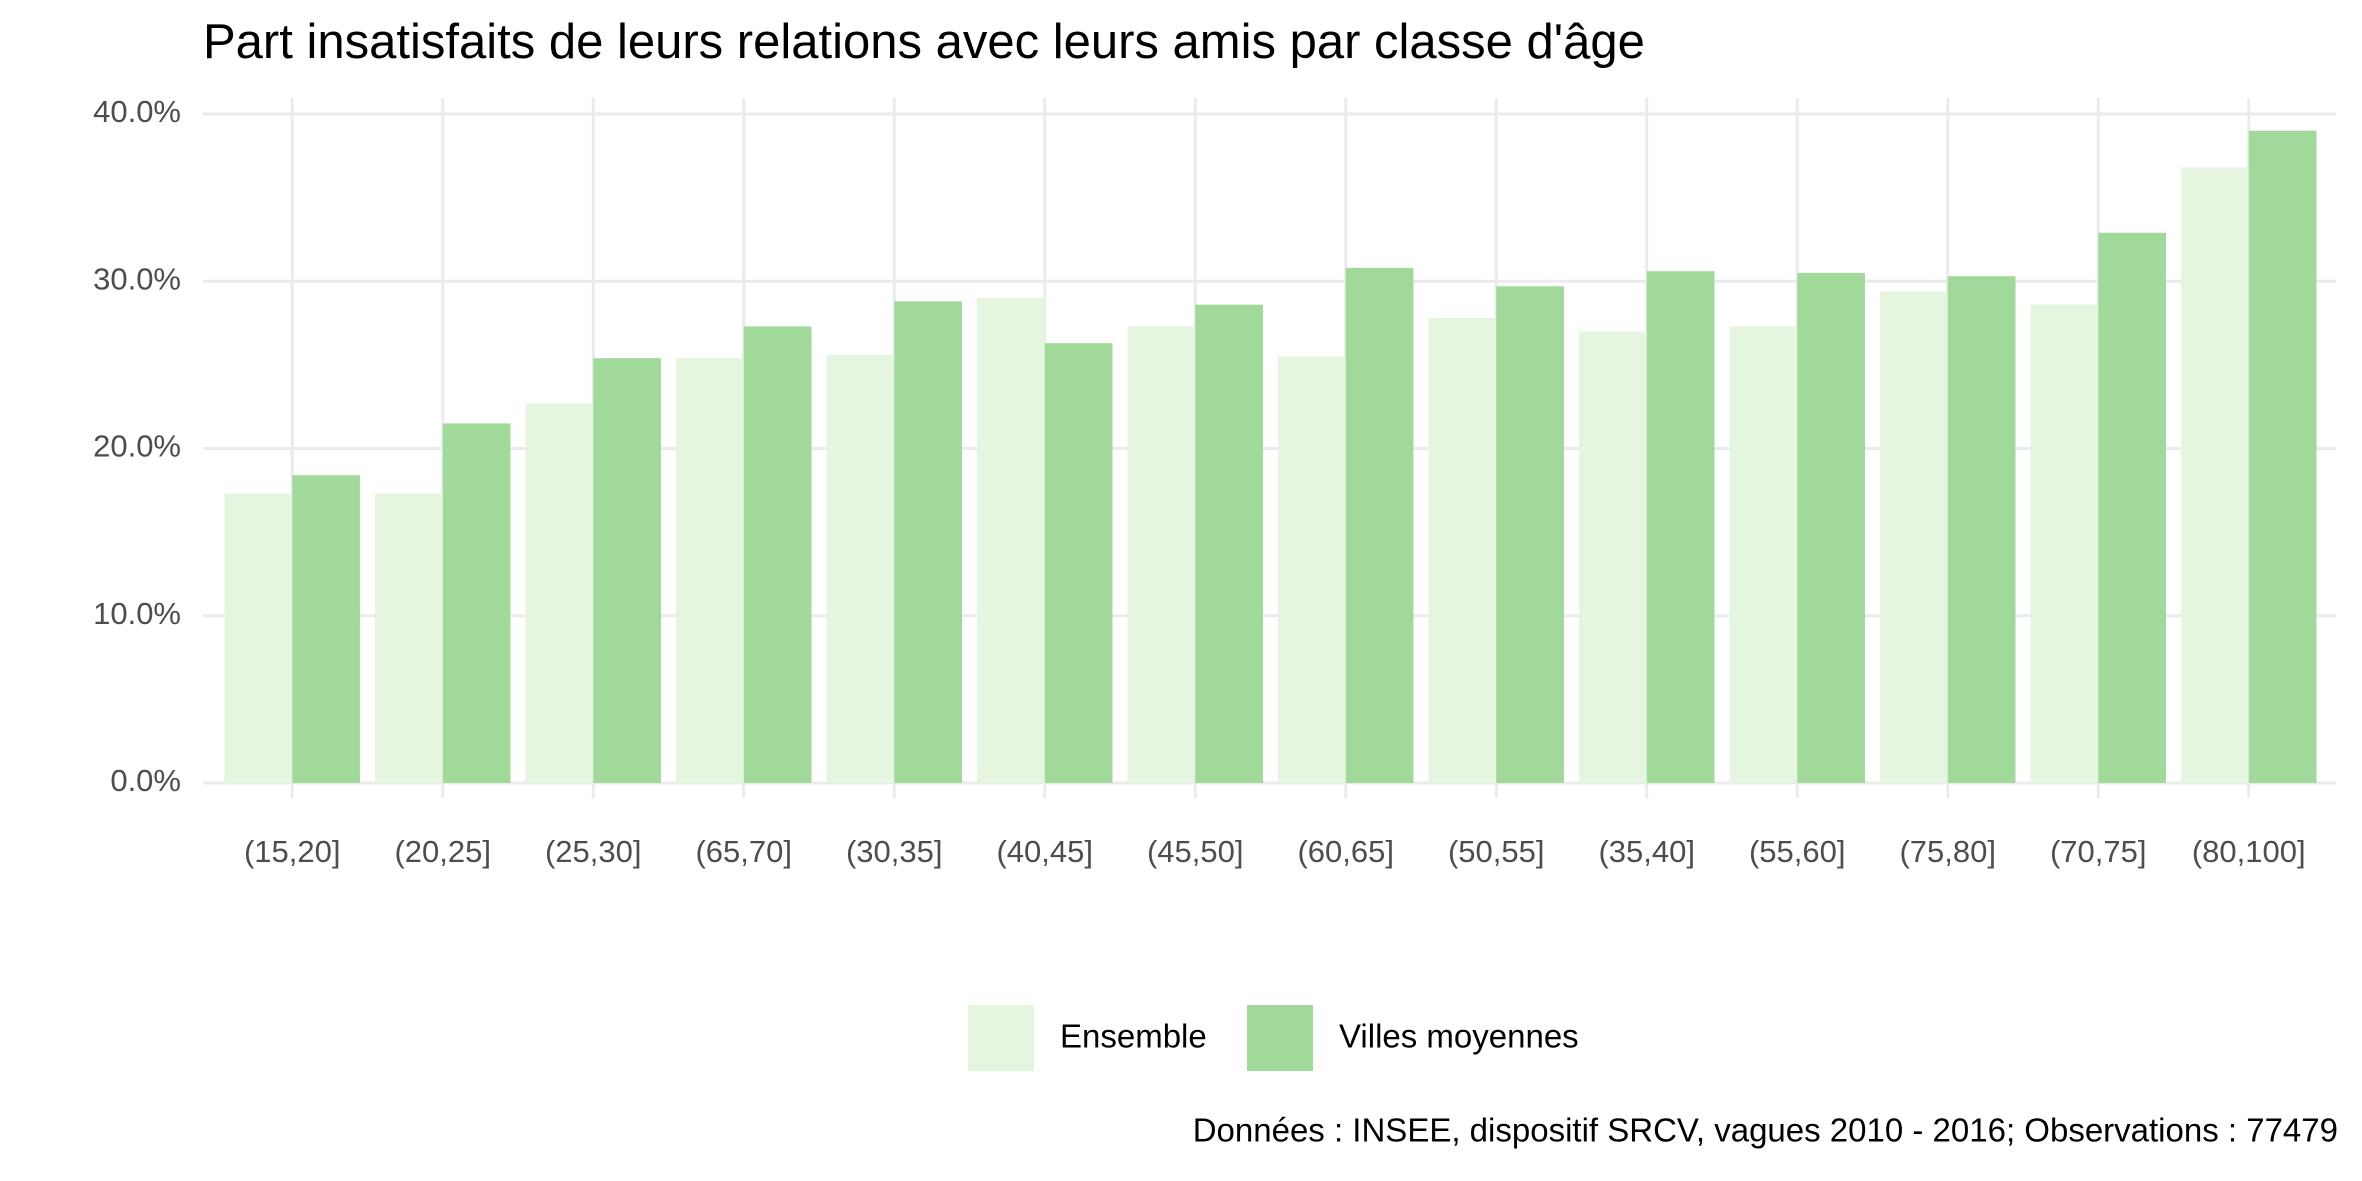 This screenshot has height=1181, width=2362. Describe the element at coordinates (442, 851) in the screenshot. I see `x-tick-label: (20,25]` at that location.